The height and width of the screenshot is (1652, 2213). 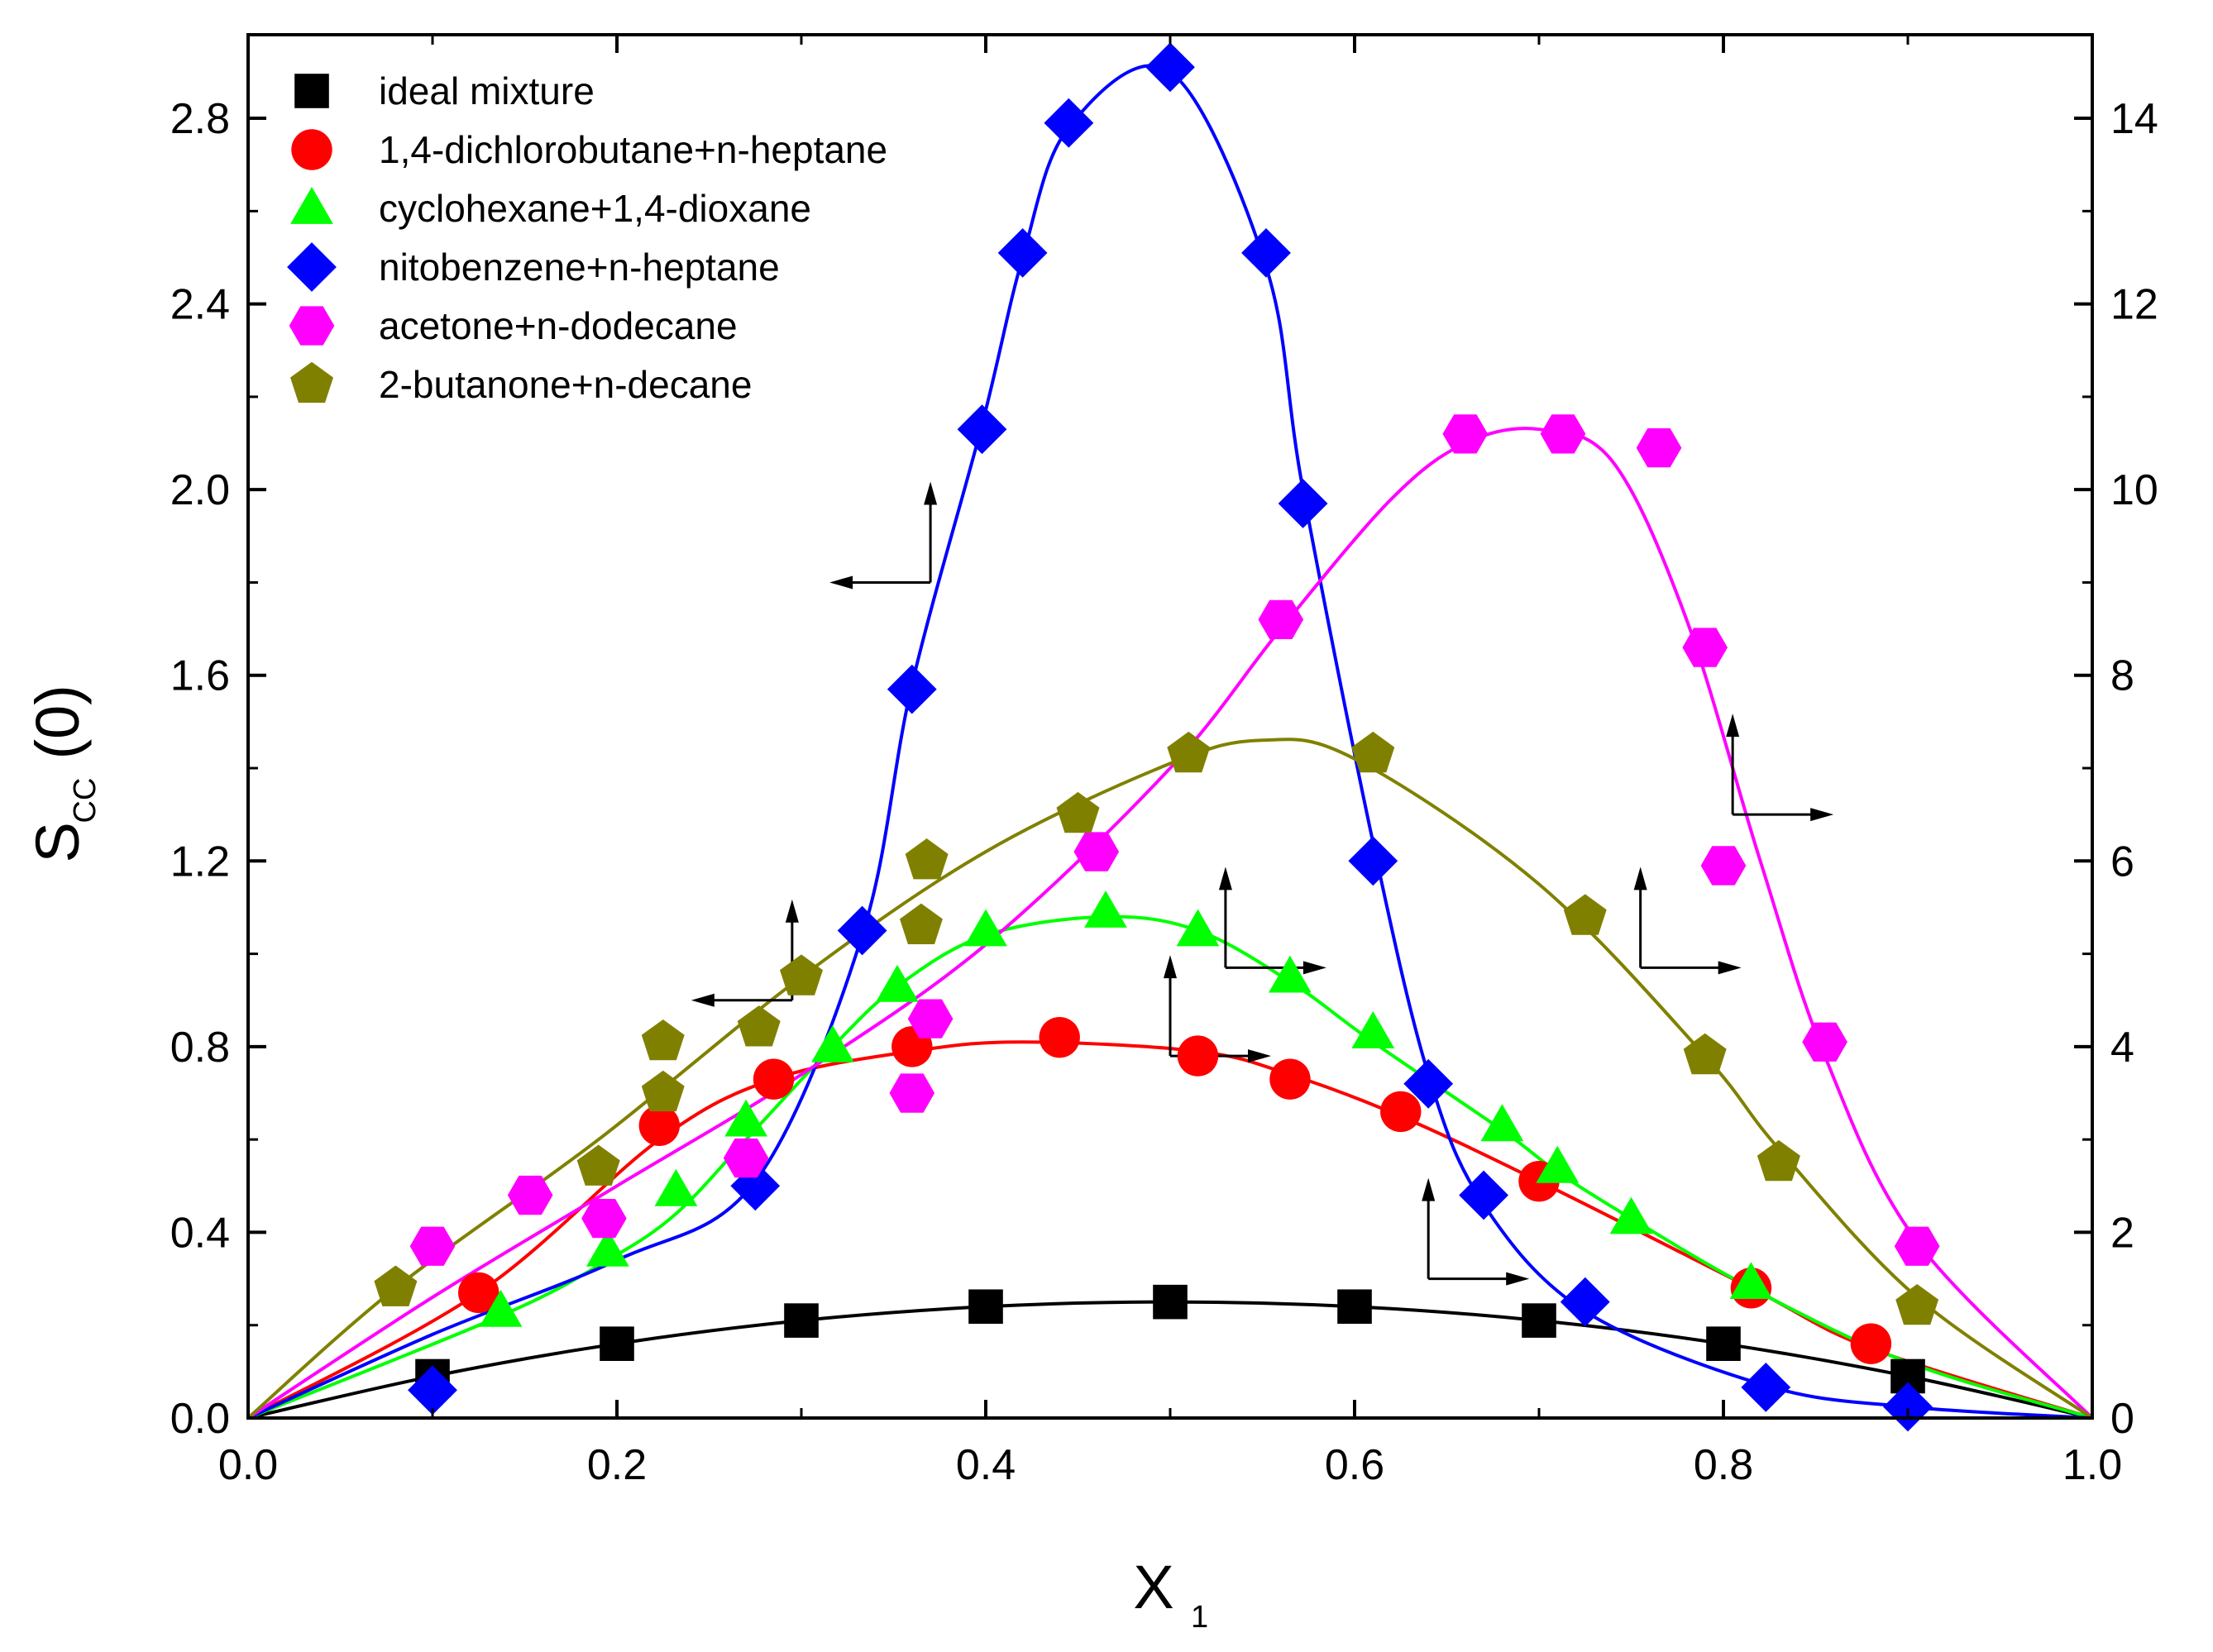 What do you see at coordinates (58, 842) in the screenshot?
I see `y-axis-title-main: S` at bounding box center [58, 842].